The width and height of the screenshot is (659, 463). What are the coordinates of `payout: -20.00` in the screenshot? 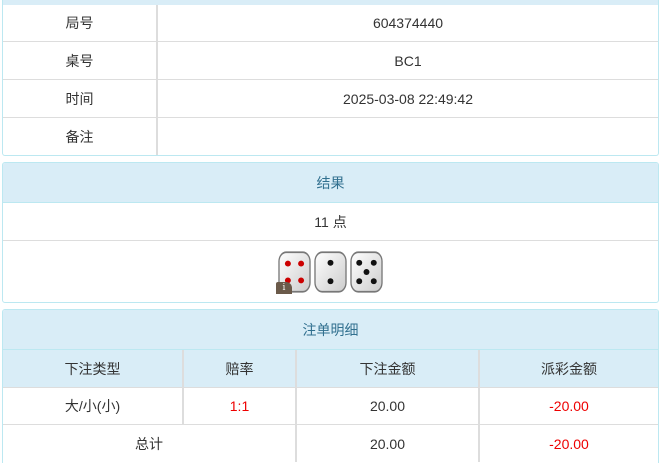 It's located at (569, 406).